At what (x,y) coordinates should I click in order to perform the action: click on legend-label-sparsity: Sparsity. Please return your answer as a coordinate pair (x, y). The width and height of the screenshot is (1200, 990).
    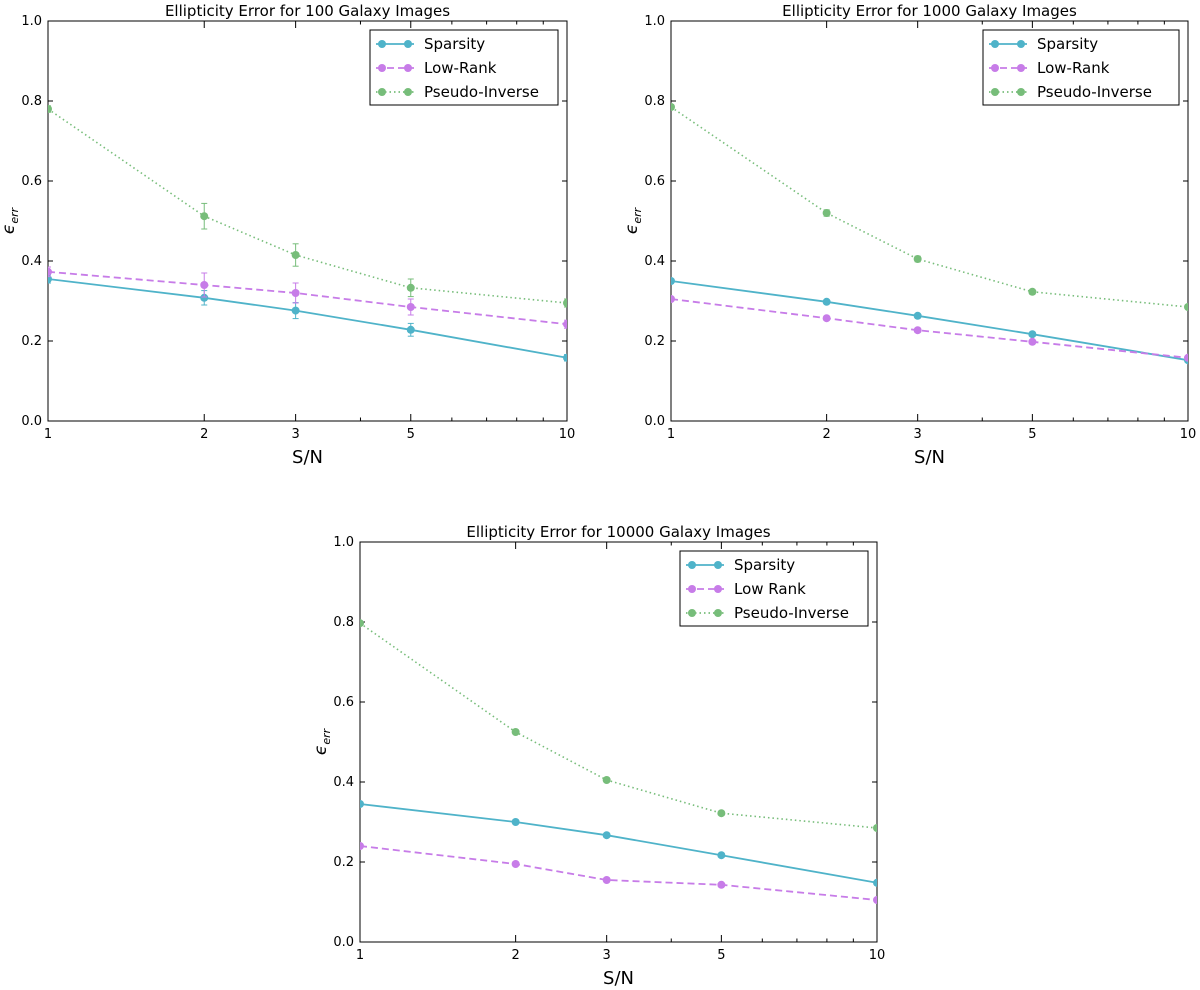
    Looking at the image, I should click on (1067, 44).